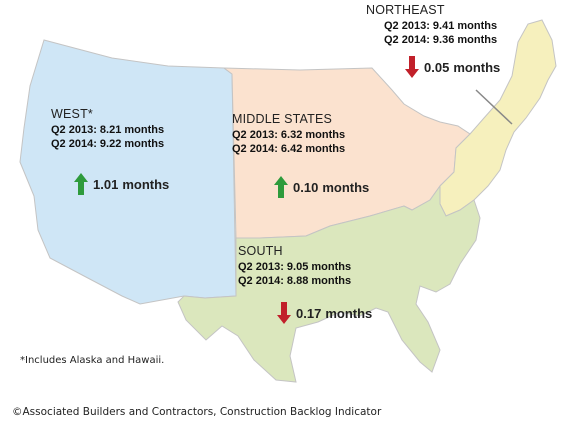  Describe the element at coordinates (324, 313) in the screenshot. I see `south-change: 0.17 months` at that location.